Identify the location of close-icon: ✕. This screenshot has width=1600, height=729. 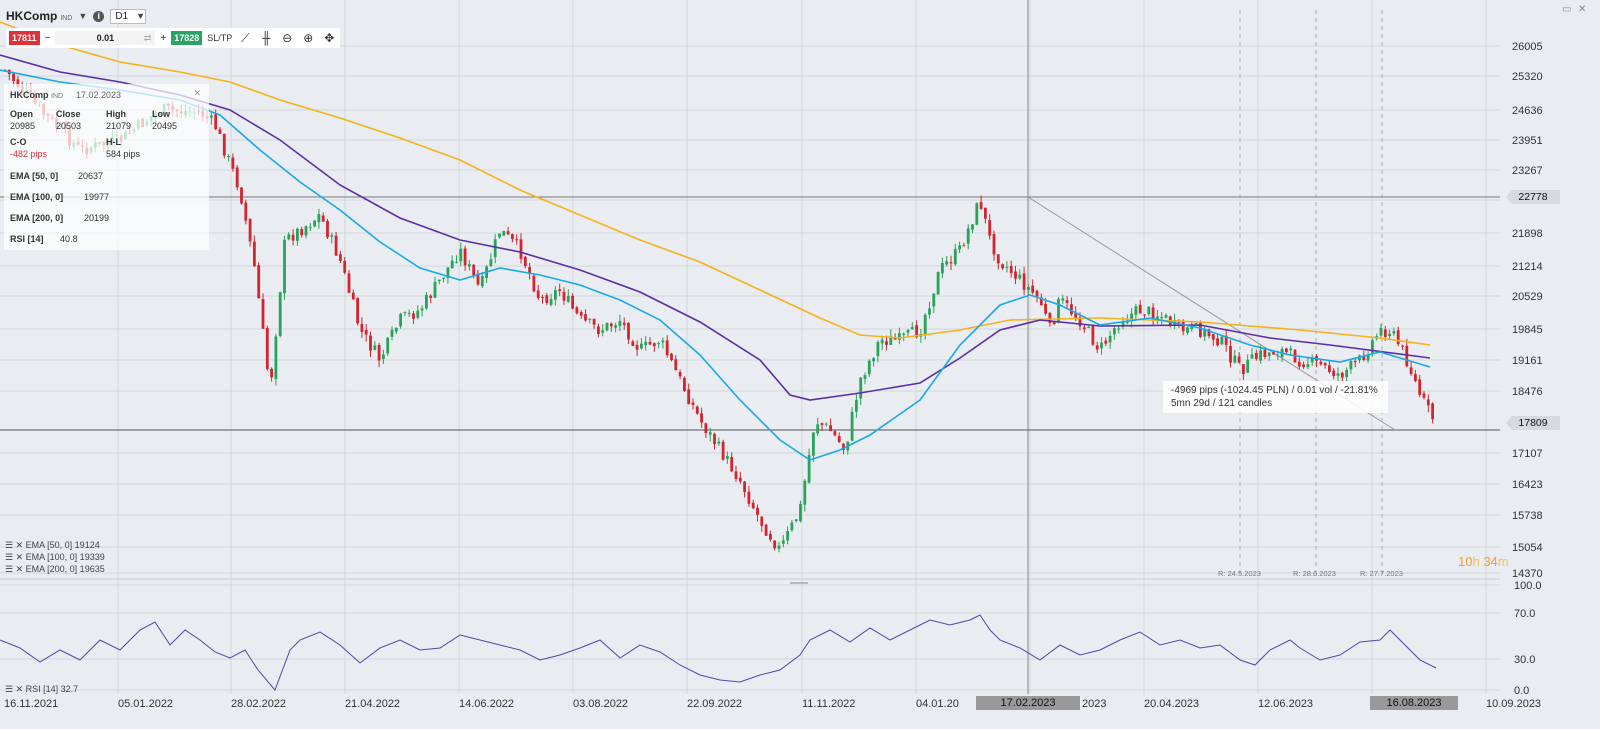
(197, 93).